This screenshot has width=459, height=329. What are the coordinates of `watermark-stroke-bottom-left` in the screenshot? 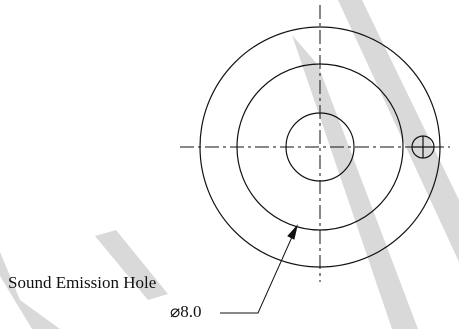 It's located at (30, 290).